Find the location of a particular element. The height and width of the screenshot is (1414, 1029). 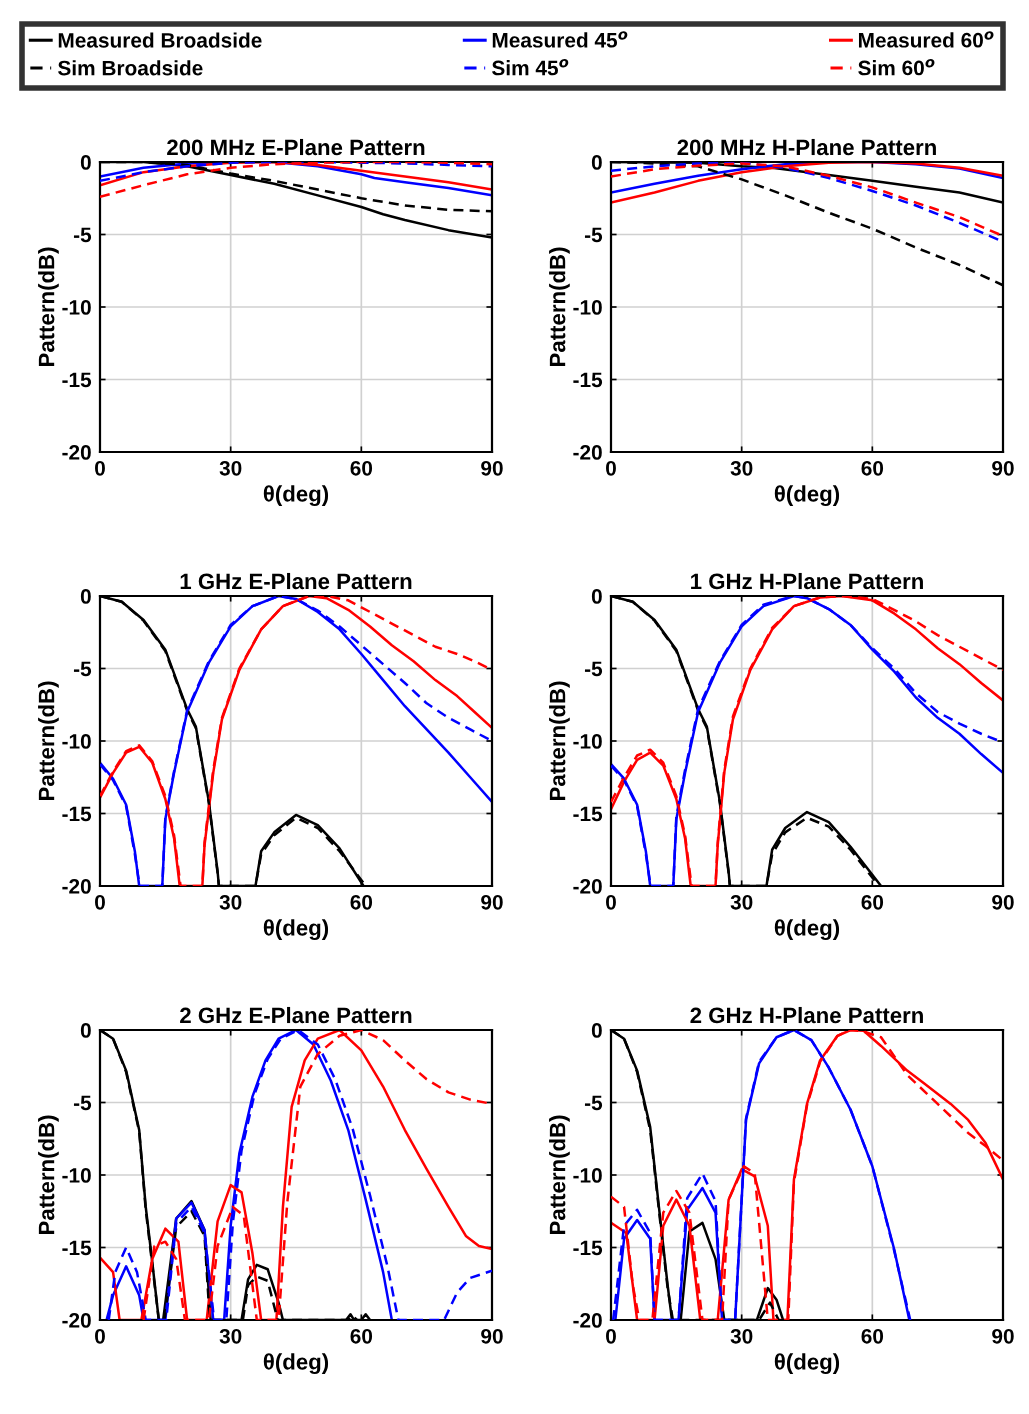

legend-label: Measured 60$^{o}$ is located at coordinates (926, 39).